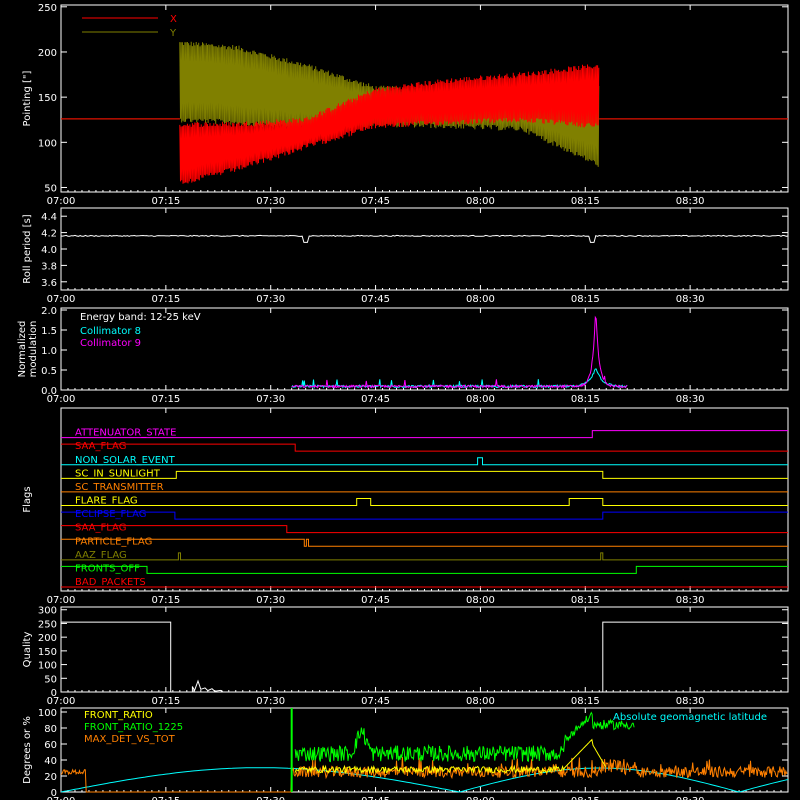  What do you see at coordinates (110, 331) in the screenshot?
I see `legend-label: Collimator 8` at bounding box center [110, 331].